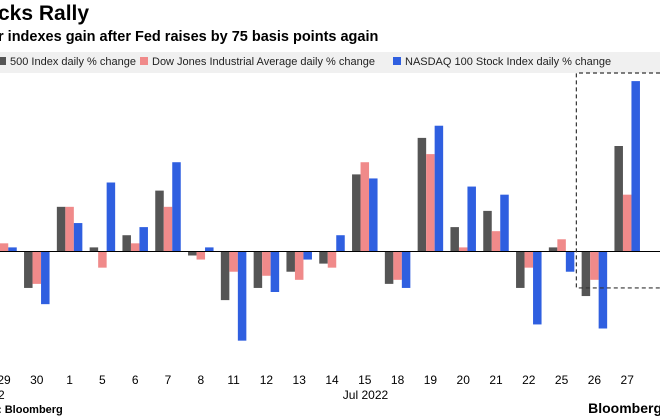  I want to click on x-tick-label: 26, so click(595, 380).